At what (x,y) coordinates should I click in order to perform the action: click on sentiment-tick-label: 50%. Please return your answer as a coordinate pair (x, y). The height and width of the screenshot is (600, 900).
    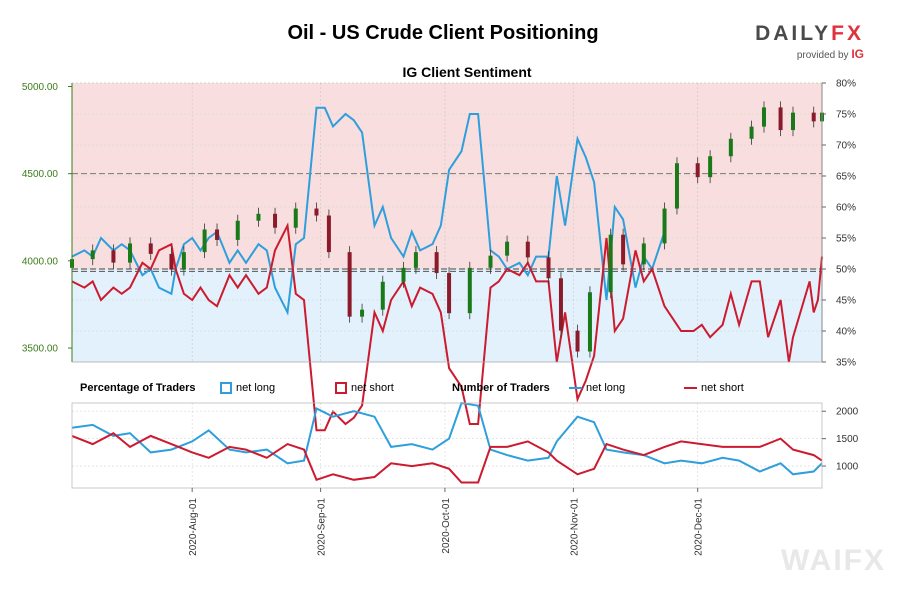
    Looking at the image, I should click on (846, 270).